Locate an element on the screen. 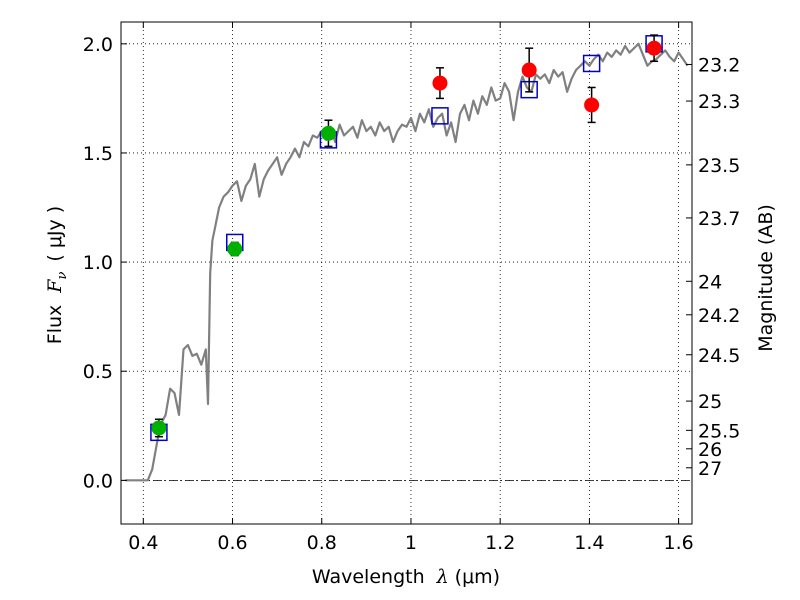 Image resolution: width=800 pixels, height=600 pixels. y-axis-ticks: 0.0 0.5 1.0 1.5 2.0 is located at coordinates (105, 263).